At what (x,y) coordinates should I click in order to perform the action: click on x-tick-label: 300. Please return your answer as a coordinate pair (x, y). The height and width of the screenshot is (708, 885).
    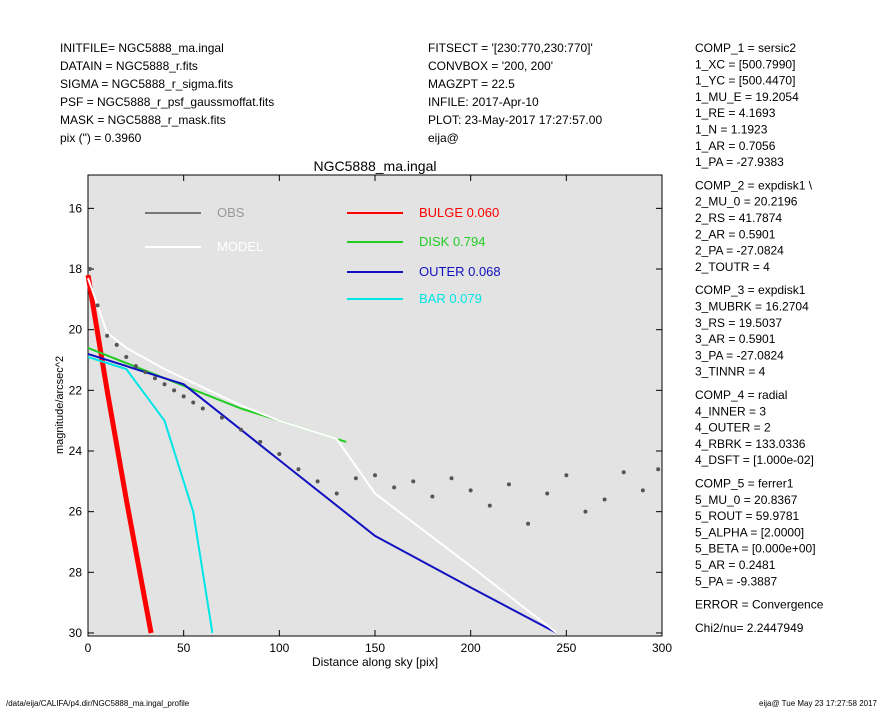
    Looking at the image, I should click on (662, 648).